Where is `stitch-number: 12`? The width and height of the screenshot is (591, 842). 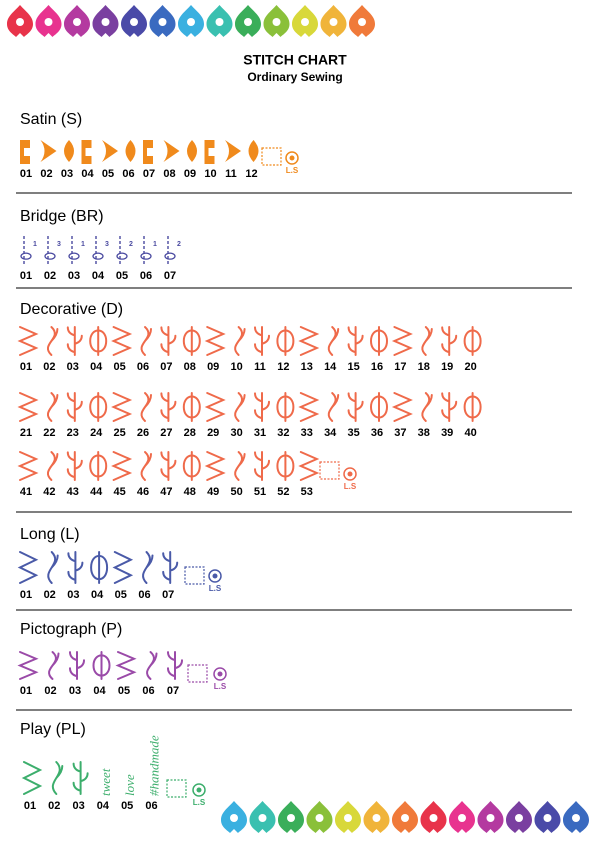
stitch-number: 12 is located at coordinates (251, 174).